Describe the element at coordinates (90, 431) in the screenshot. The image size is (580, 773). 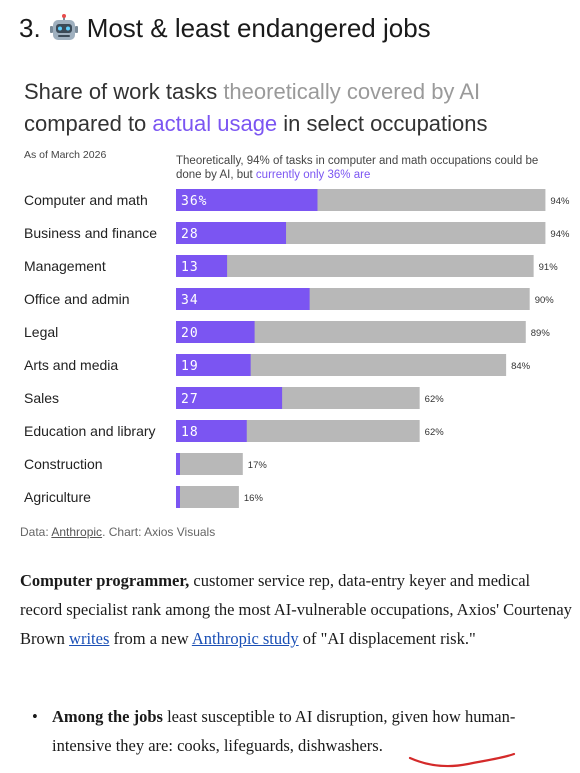
I see `category-label: Education and library` at that location.